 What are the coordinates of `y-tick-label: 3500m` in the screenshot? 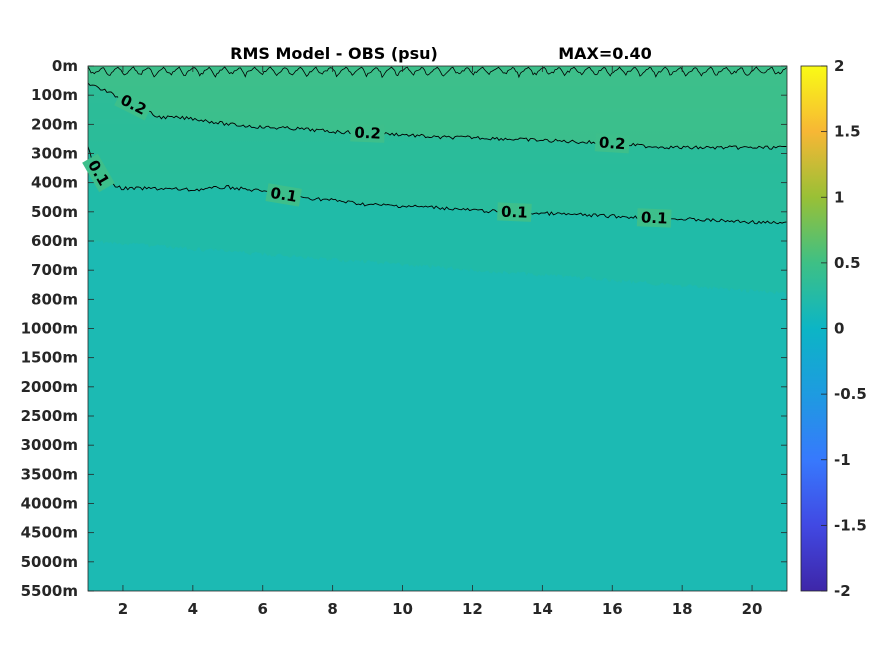 It's located at (49, 474).